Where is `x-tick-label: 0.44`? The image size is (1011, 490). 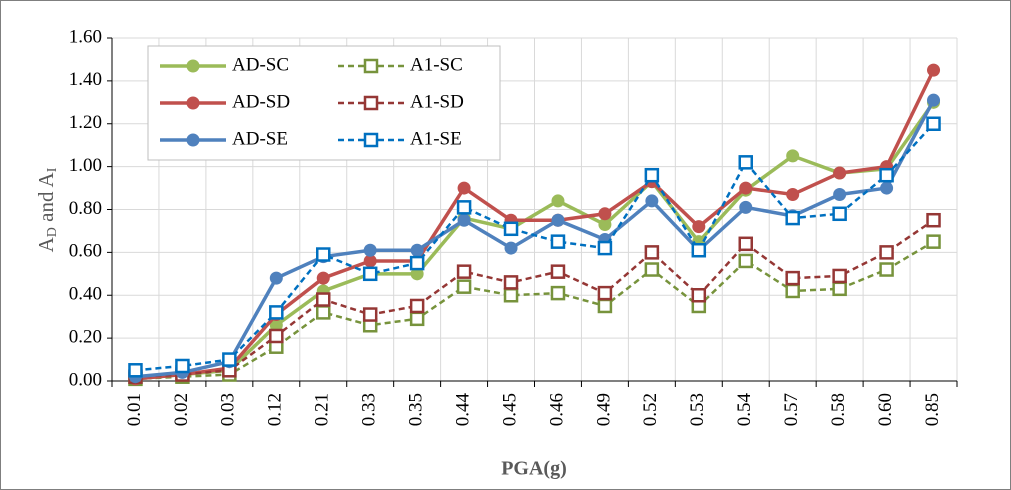 x-tick-label: 0.44 is located at coordinates (462, 410).